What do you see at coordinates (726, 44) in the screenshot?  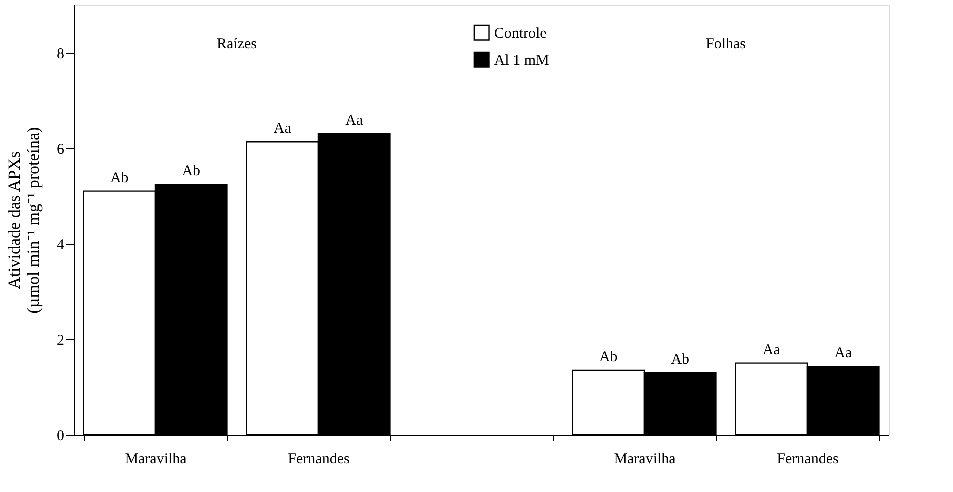 I see `annotation: Folhas` at bounding box center [726, 44].